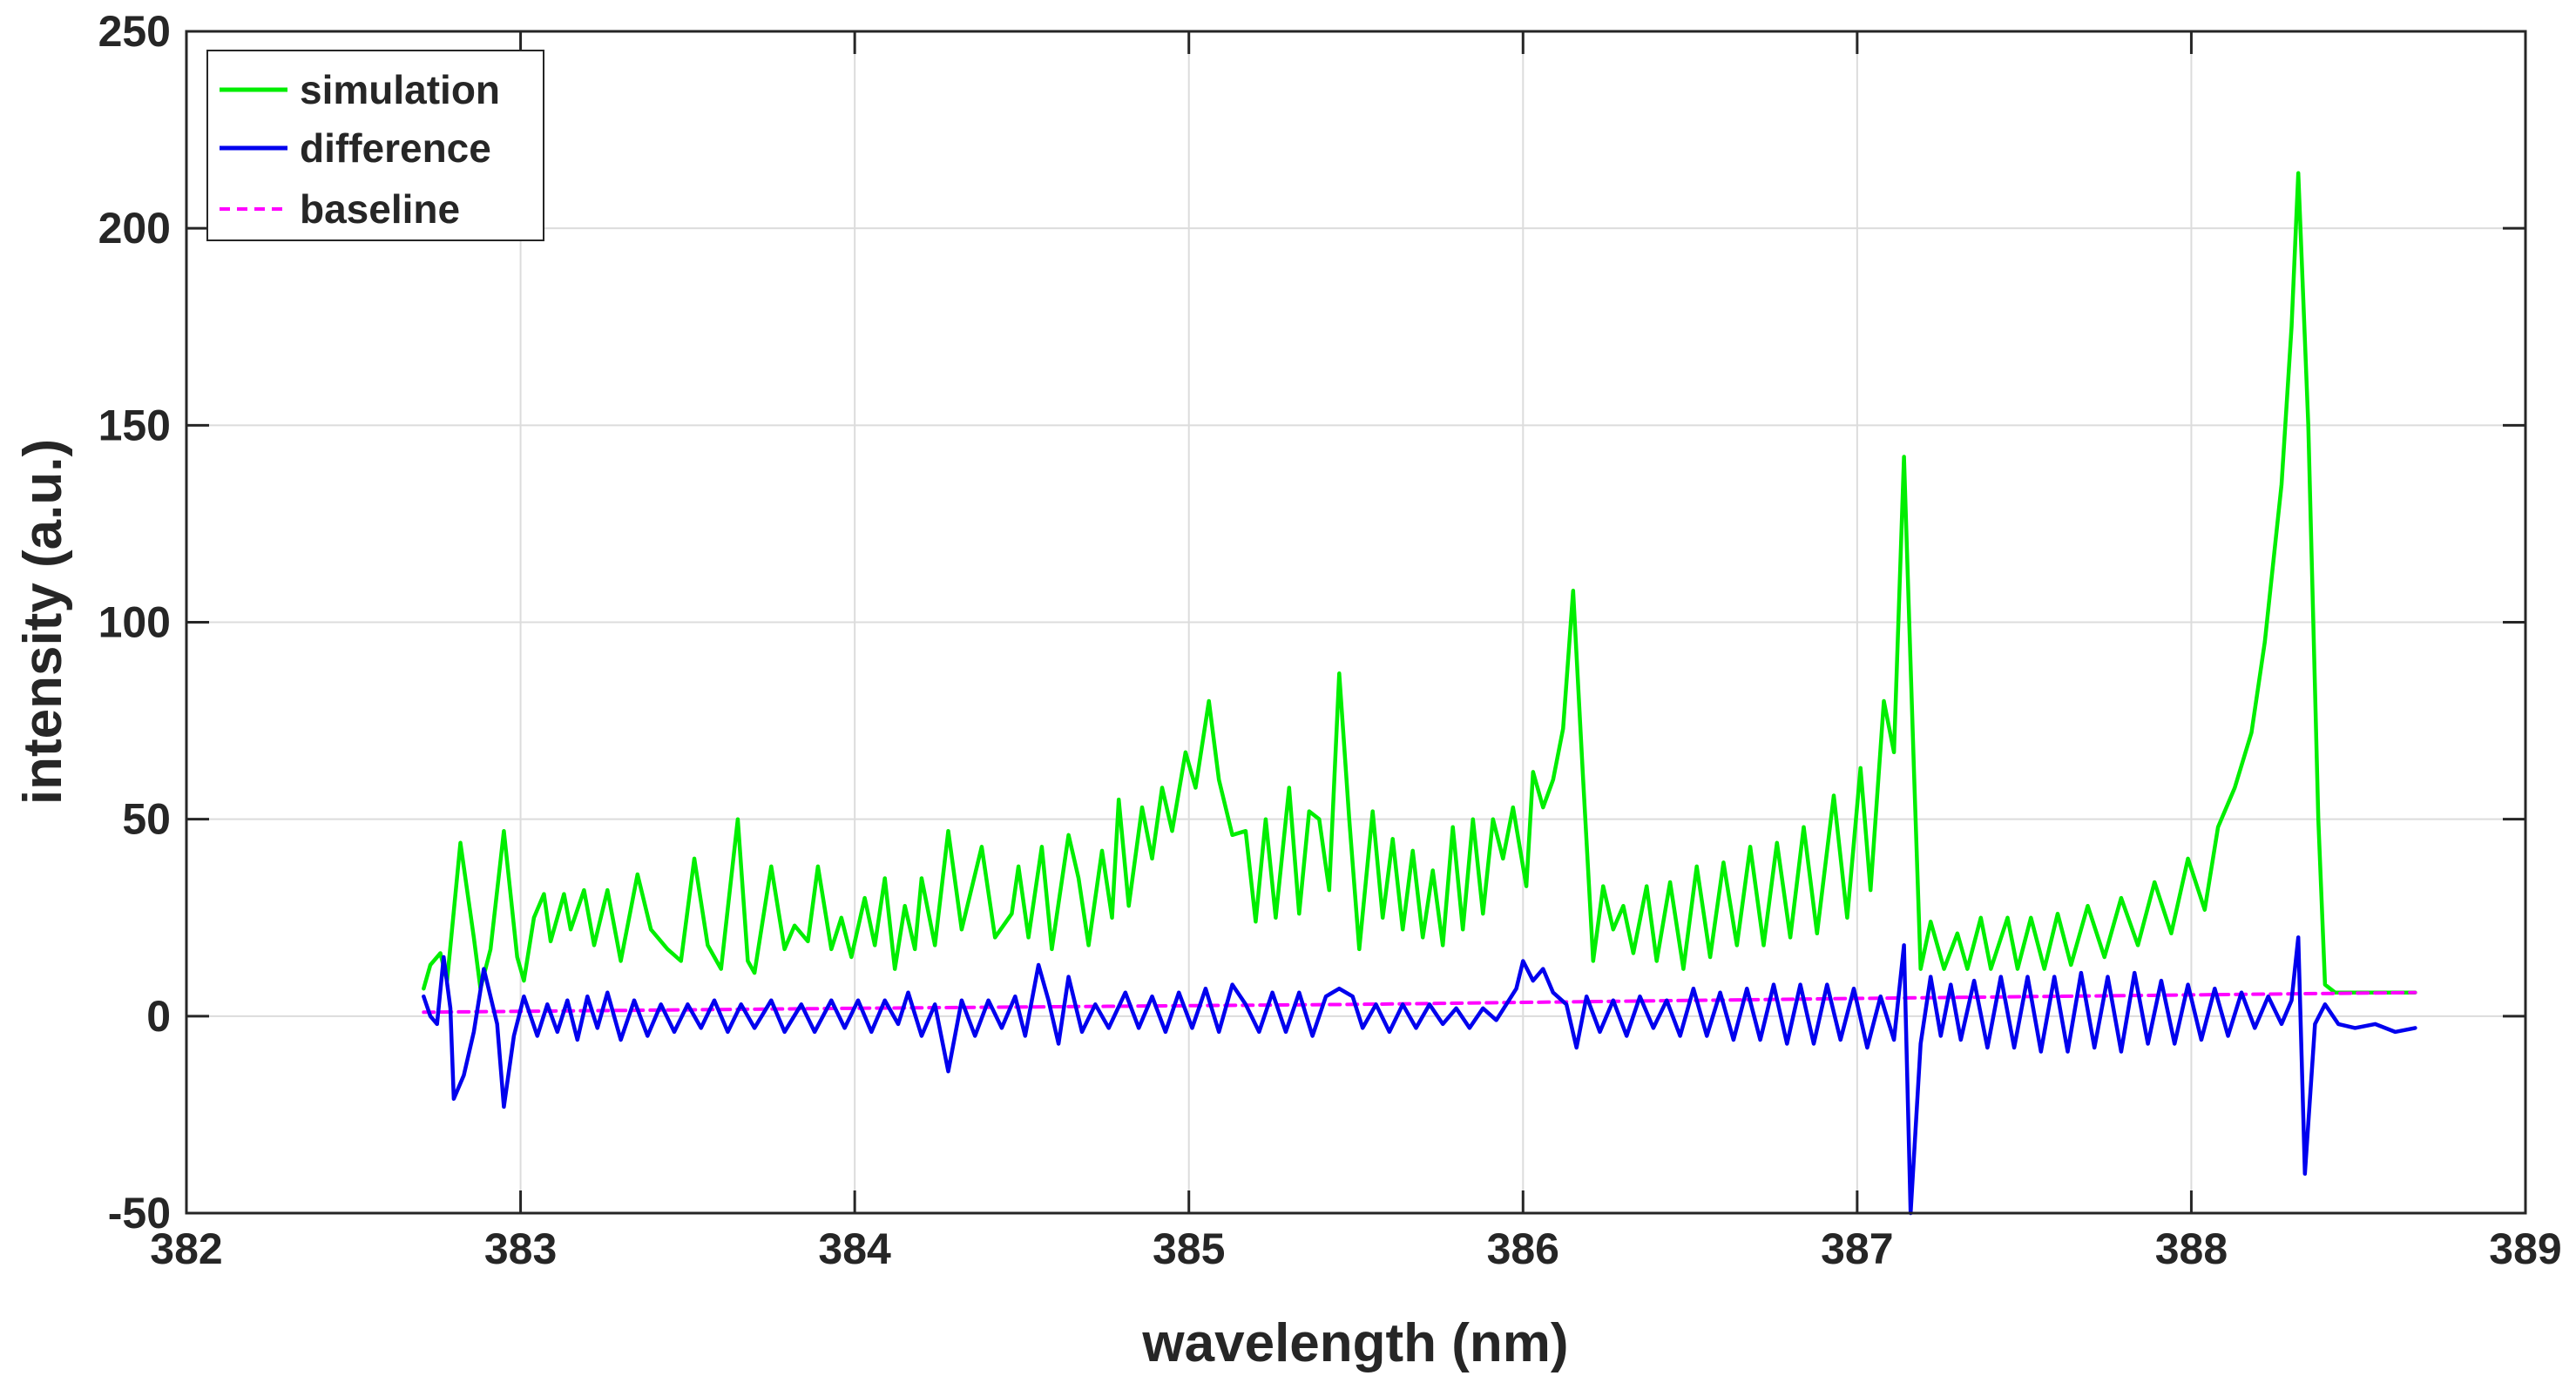 The width and height of the screenshot is (2576, 1396). I want to click on y-tick-label: 150, so click(134, 425).